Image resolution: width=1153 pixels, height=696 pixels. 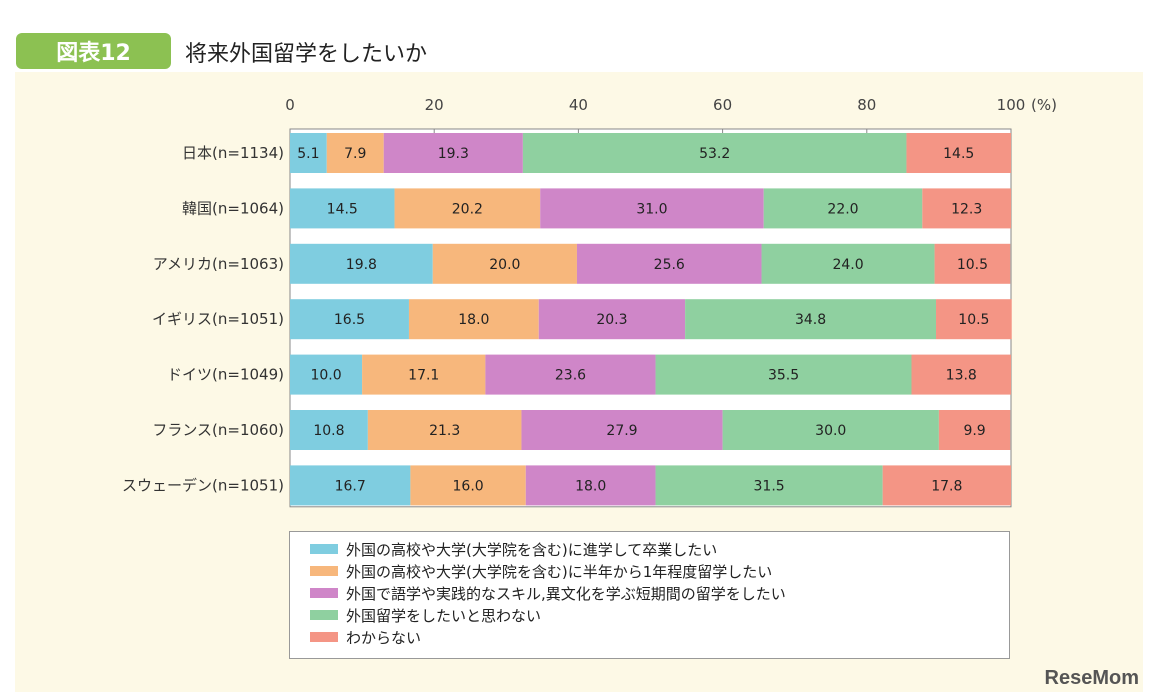 I want to click on data-label: 5.1, so click(x=308, y=154).